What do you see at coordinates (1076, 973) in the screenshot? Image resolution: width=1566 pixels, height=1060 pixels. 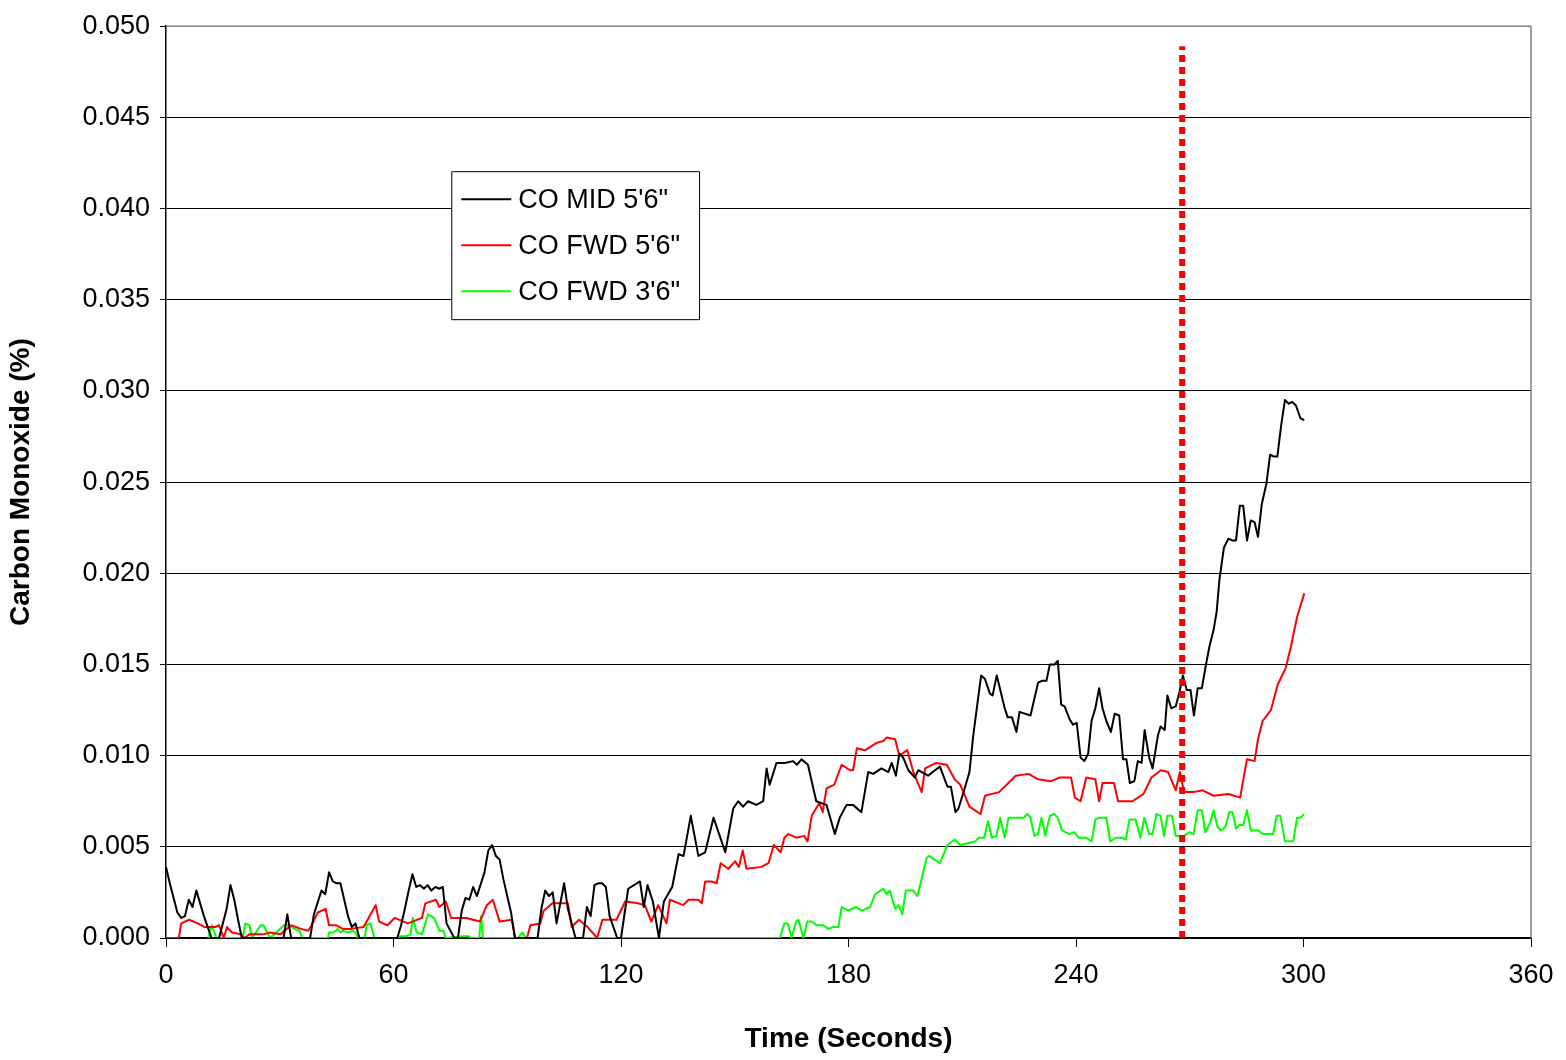 I see `x-tick-label: 240` at bounding box center [1076, 973].